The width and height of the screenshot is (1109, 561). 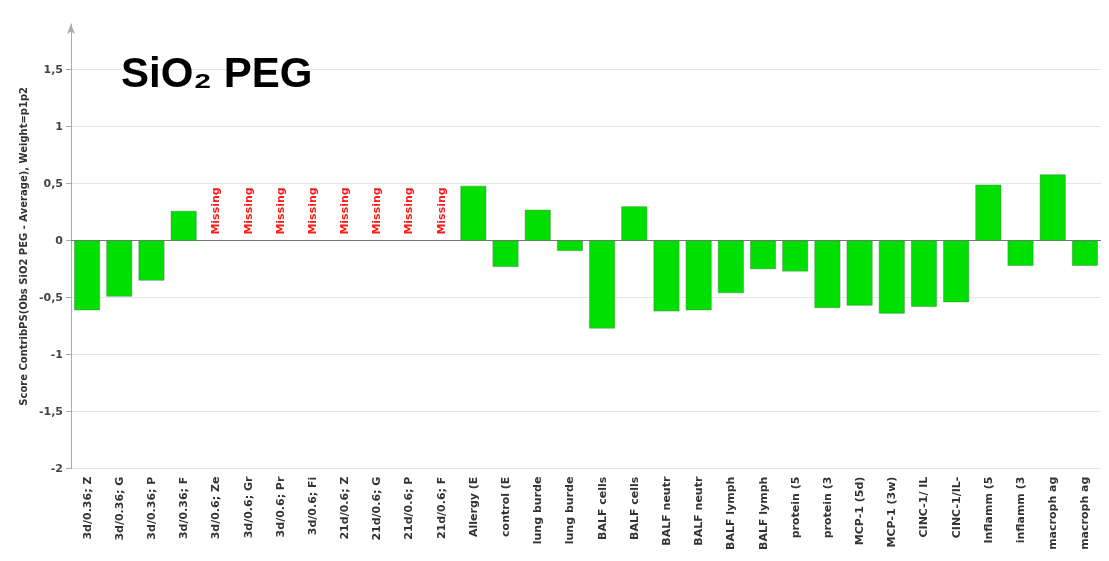 What do you see at coordinates (53, 184) in the screenshot?
I see `y-tick-label: 0,5` at bounding box center [53, 184].